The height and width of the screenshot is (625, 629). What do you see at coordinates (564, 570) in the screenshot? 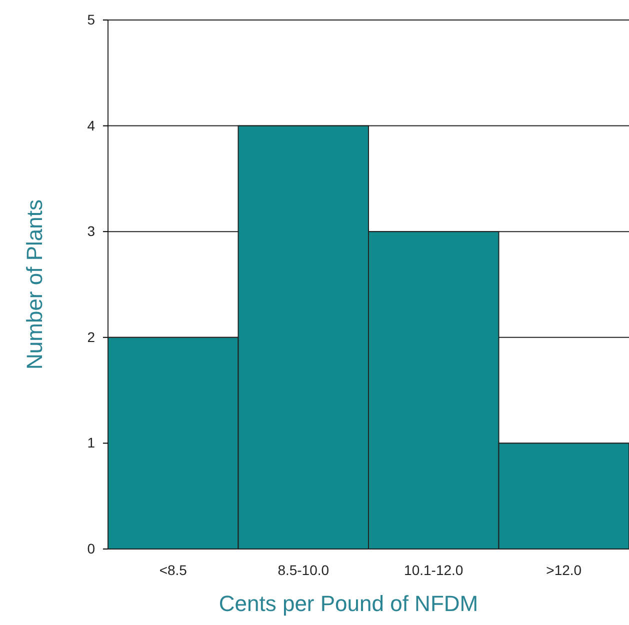
I see `x-tick-label: >12.0` at bounding box center [564, 570].